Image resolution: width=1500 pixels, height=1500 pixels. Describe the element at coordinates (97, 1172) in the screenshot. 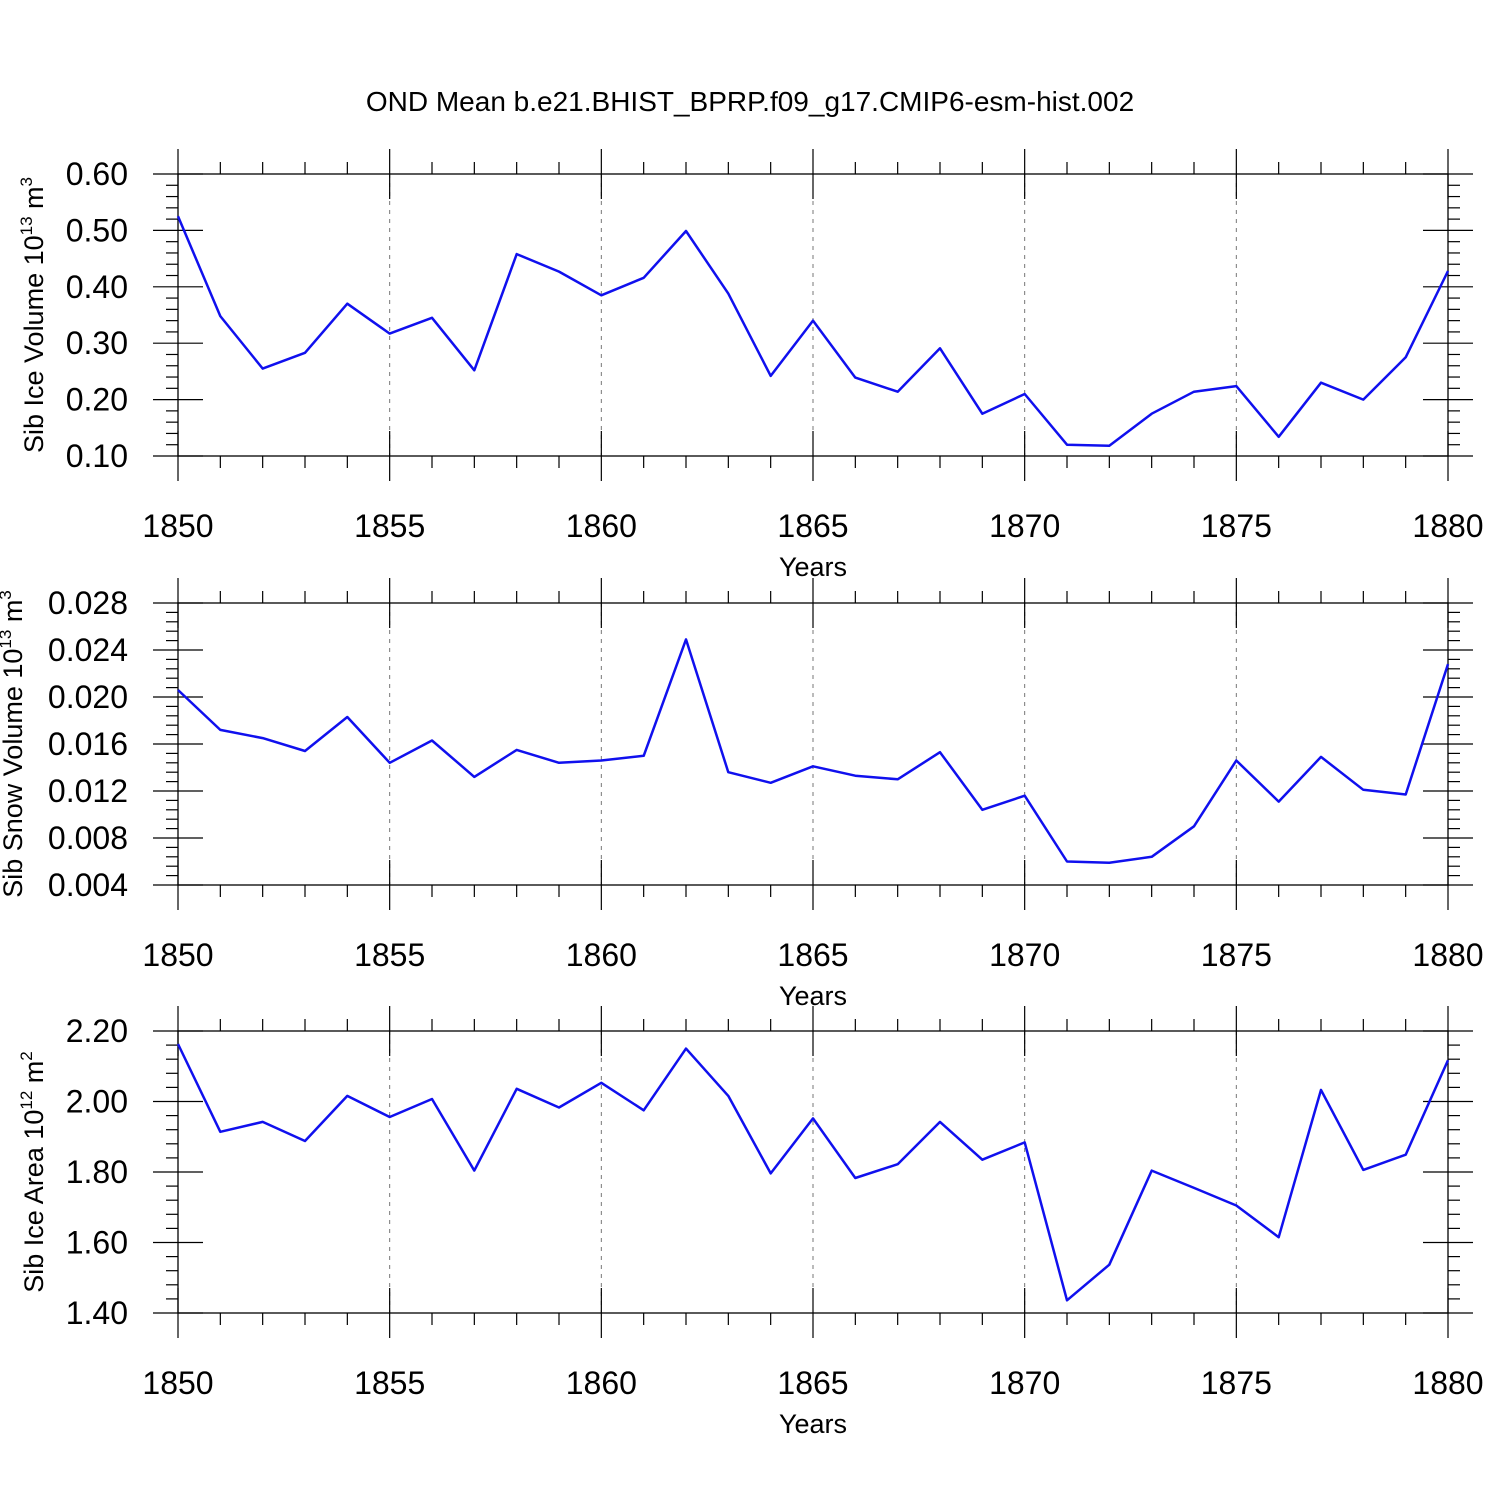

I see `y-tick-label: 1.80` at that location.